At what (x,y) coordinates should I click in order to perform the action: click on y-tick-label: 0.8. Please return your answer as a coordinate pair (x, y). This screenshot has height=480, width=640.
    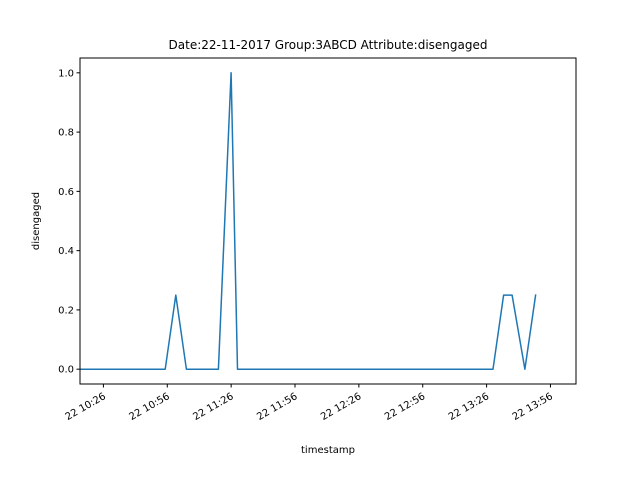
    Looking at the image, I should click on (66, 133).